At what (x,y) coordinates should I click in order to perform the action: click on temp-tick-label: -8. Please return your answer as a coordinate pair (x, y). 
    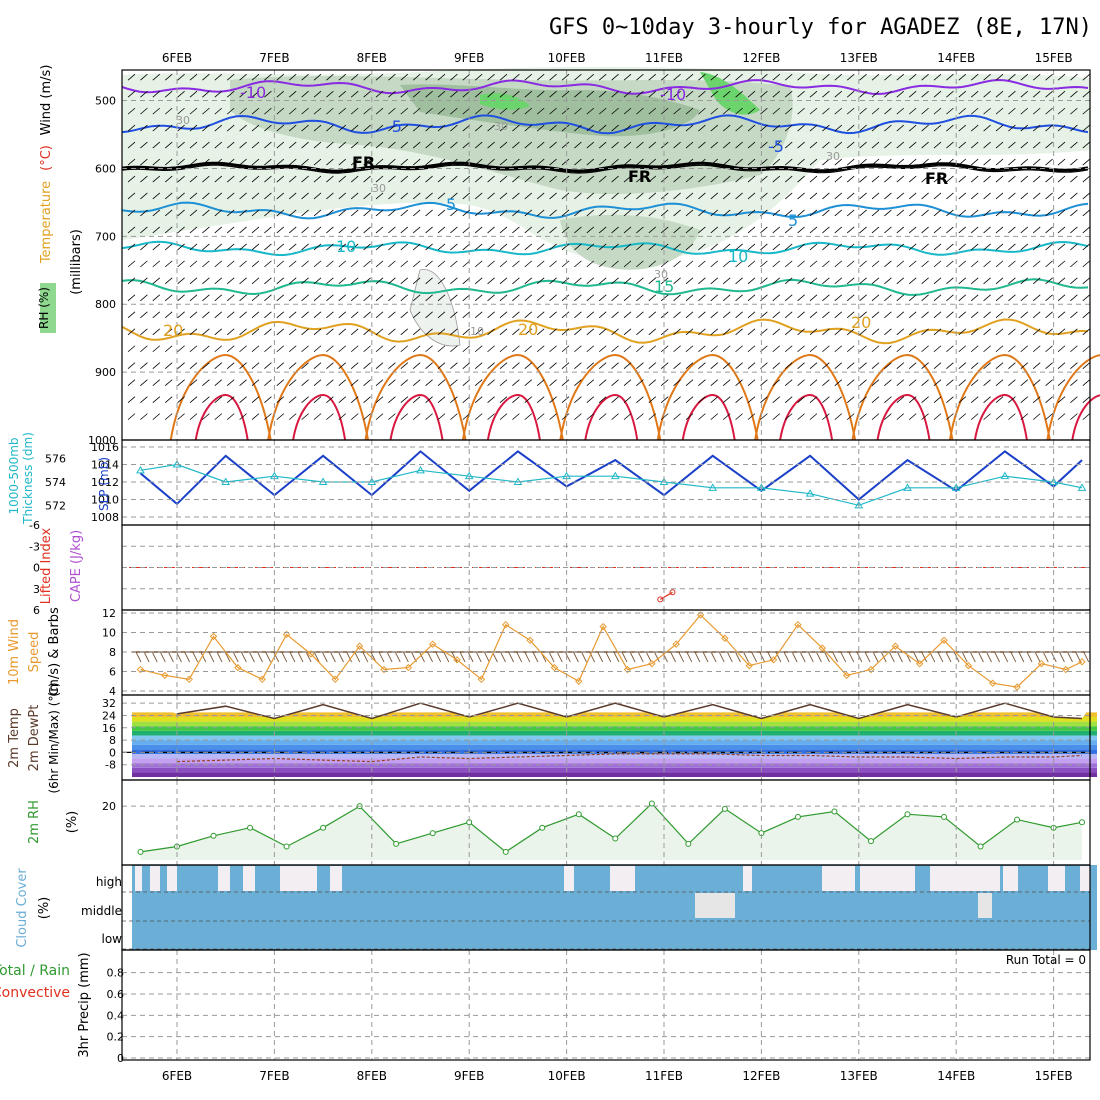
    Looking at the image, I should click on (110, 765).